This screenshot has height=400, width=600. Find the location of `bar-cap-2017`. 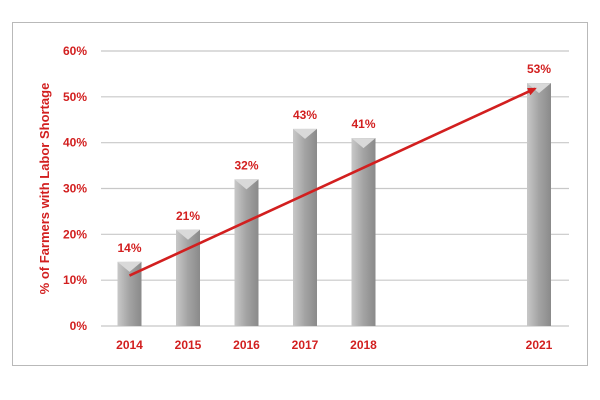

bar-cap-2017 is located at coordinates (305, 133).